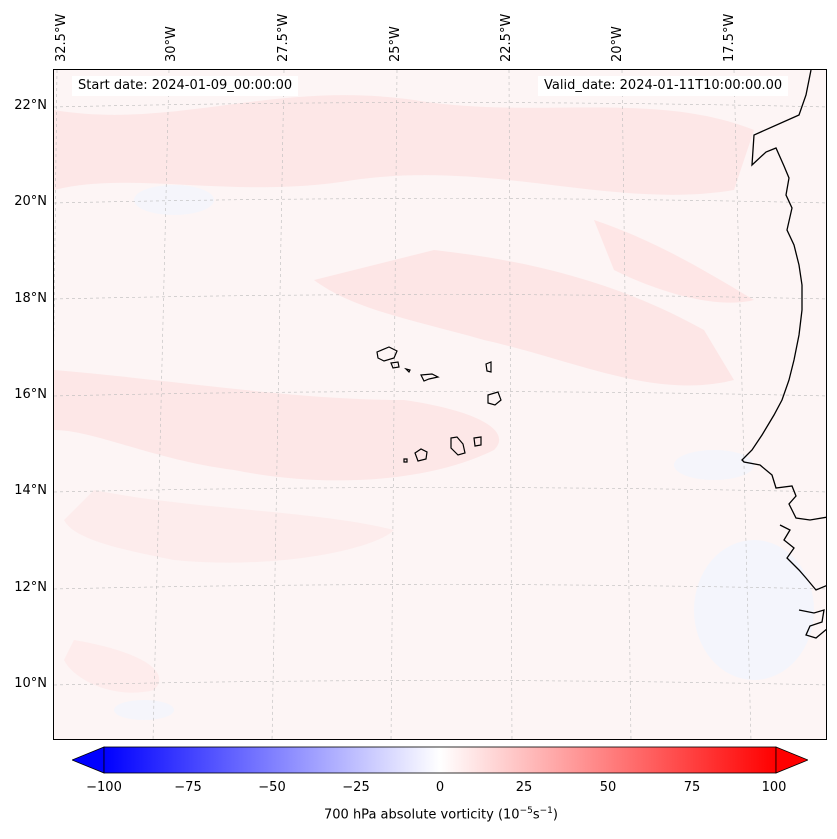 This screenshot has width=837, height=839. Describe the element at coordinates (30, 587) in the screenshot. I see `latitude-label: 12°N` at that location.